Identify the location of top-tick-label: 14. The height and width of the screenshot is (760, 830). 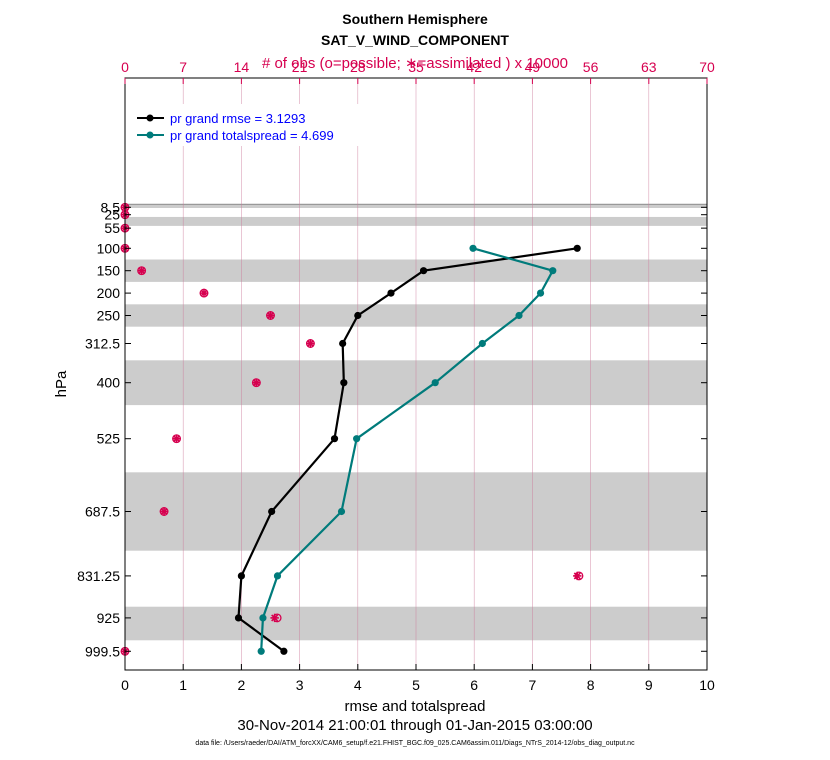
(242, 67).